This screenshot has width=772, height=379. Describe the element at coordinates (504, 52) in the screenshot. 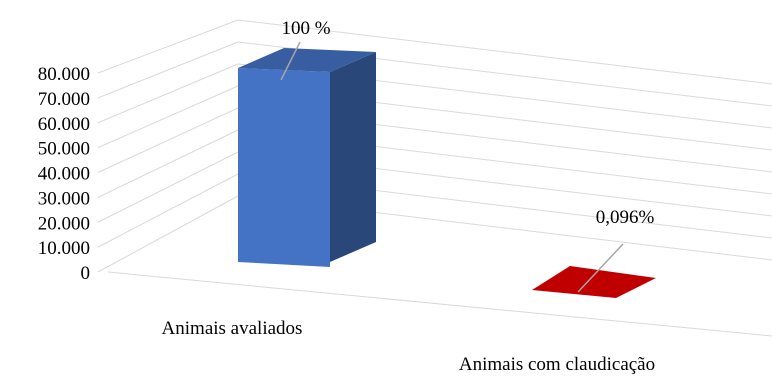

I see `gridline-back` at that location.